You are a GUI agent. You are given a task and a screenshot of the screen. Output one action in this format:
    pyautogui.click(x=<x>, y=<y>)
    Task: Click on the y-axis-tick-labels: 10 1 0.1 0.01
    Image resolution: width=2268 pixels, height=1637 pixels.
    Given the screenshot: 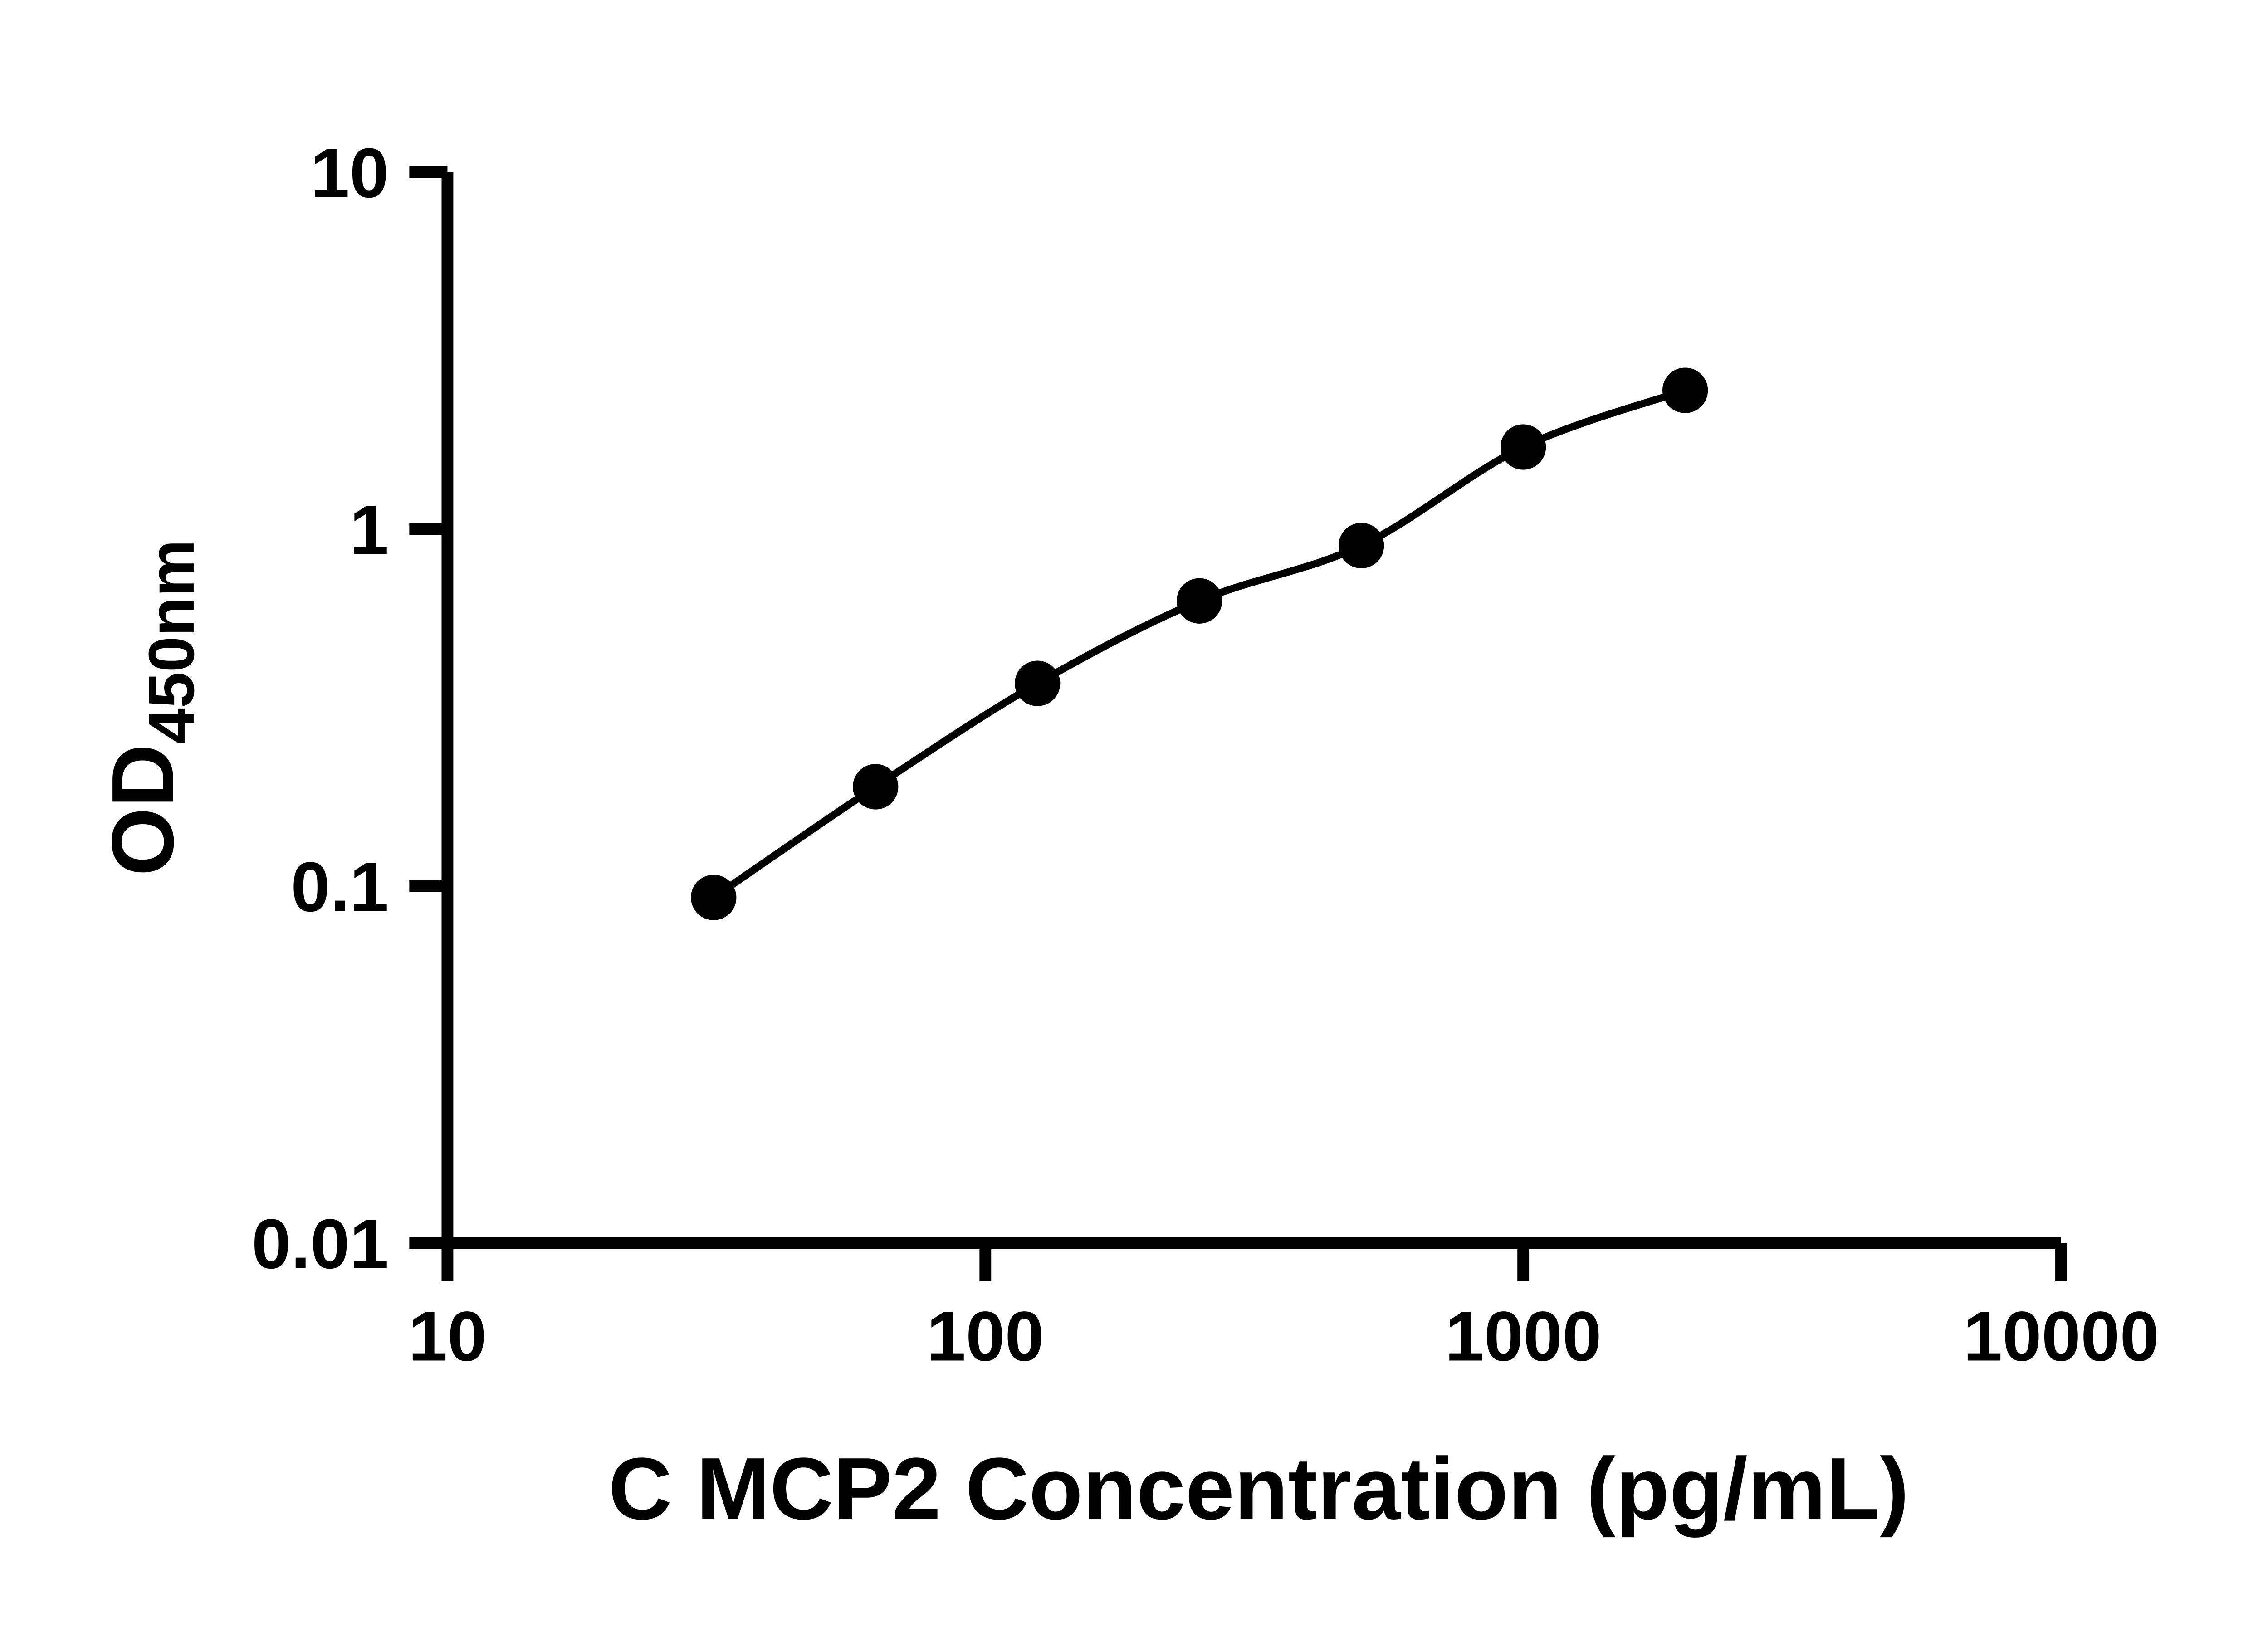 What is the action you would take?
    pyautogui.click(x=320, y=708)
    